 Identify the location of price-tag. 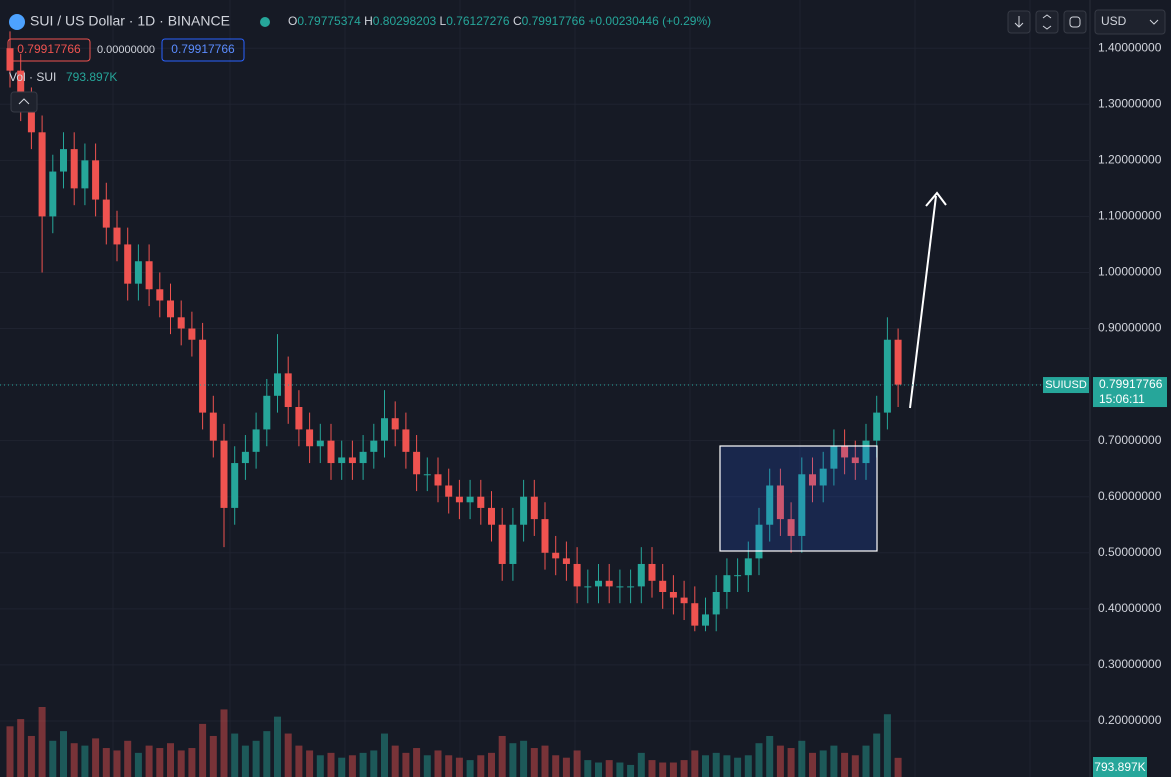
(1130, 392).